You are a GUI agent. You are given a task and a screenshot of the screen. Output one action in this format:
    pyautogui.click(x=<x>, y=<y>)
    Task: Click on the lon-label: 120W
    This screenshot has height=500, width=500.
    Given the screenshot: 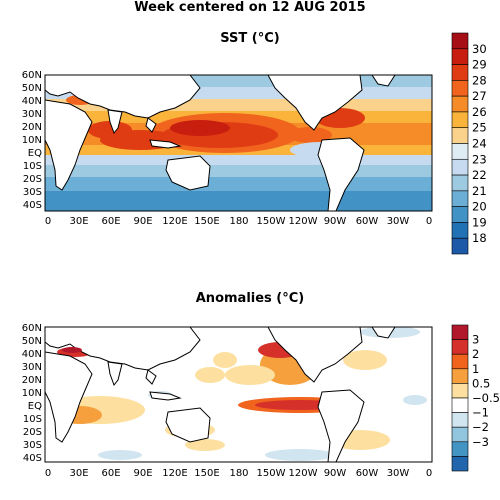 What is the action you would take?
    pyautogui.click(x=303, y=221)
    